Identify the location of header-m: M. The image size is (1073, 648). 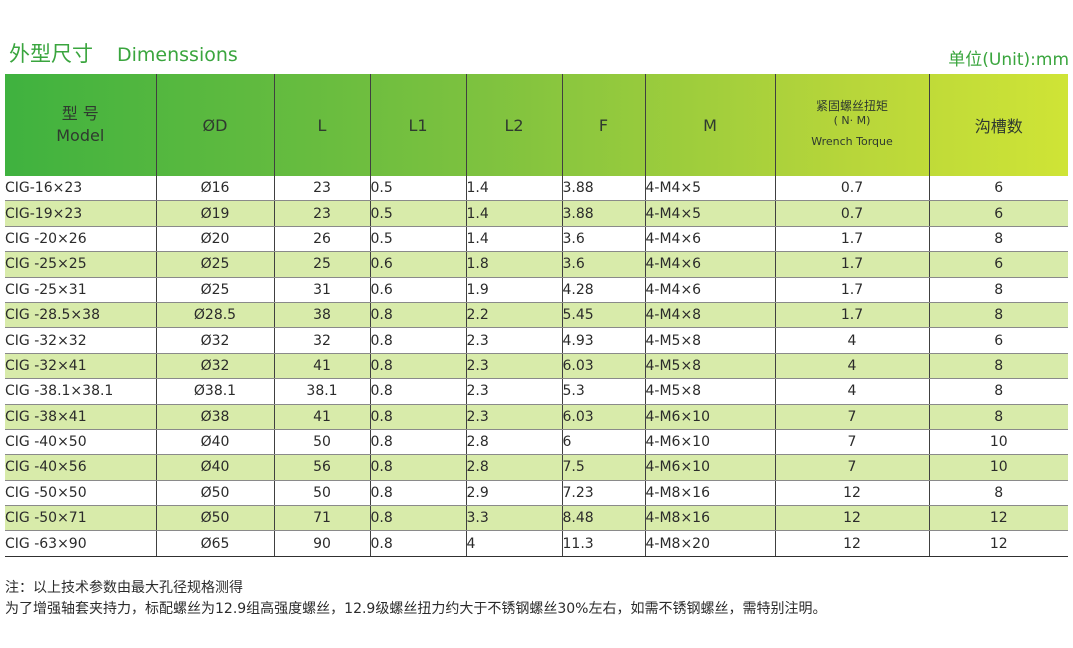
(710, 125).